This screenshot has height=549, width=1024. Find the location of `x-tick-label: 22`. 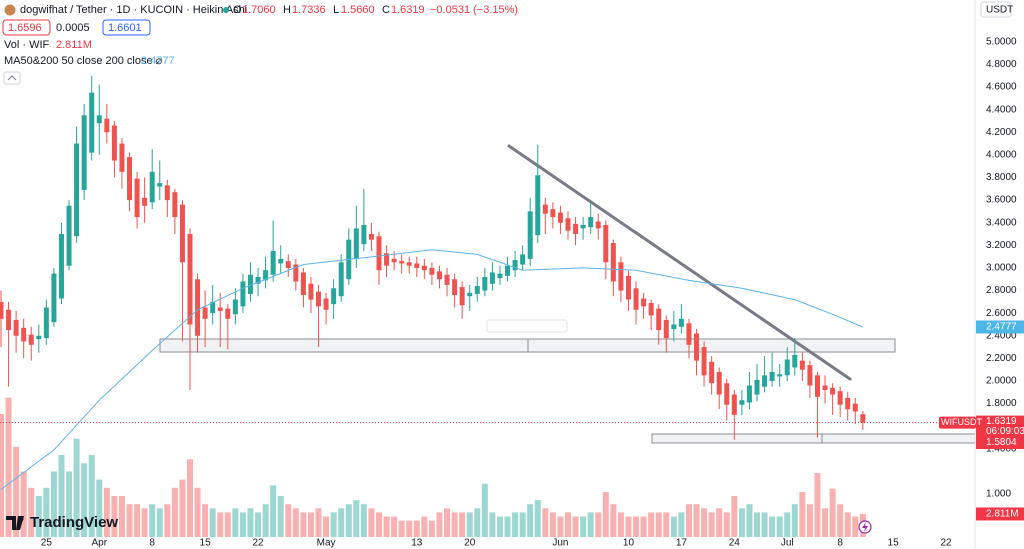

x-tick-label: 22 is located at coordinates (258, 543).